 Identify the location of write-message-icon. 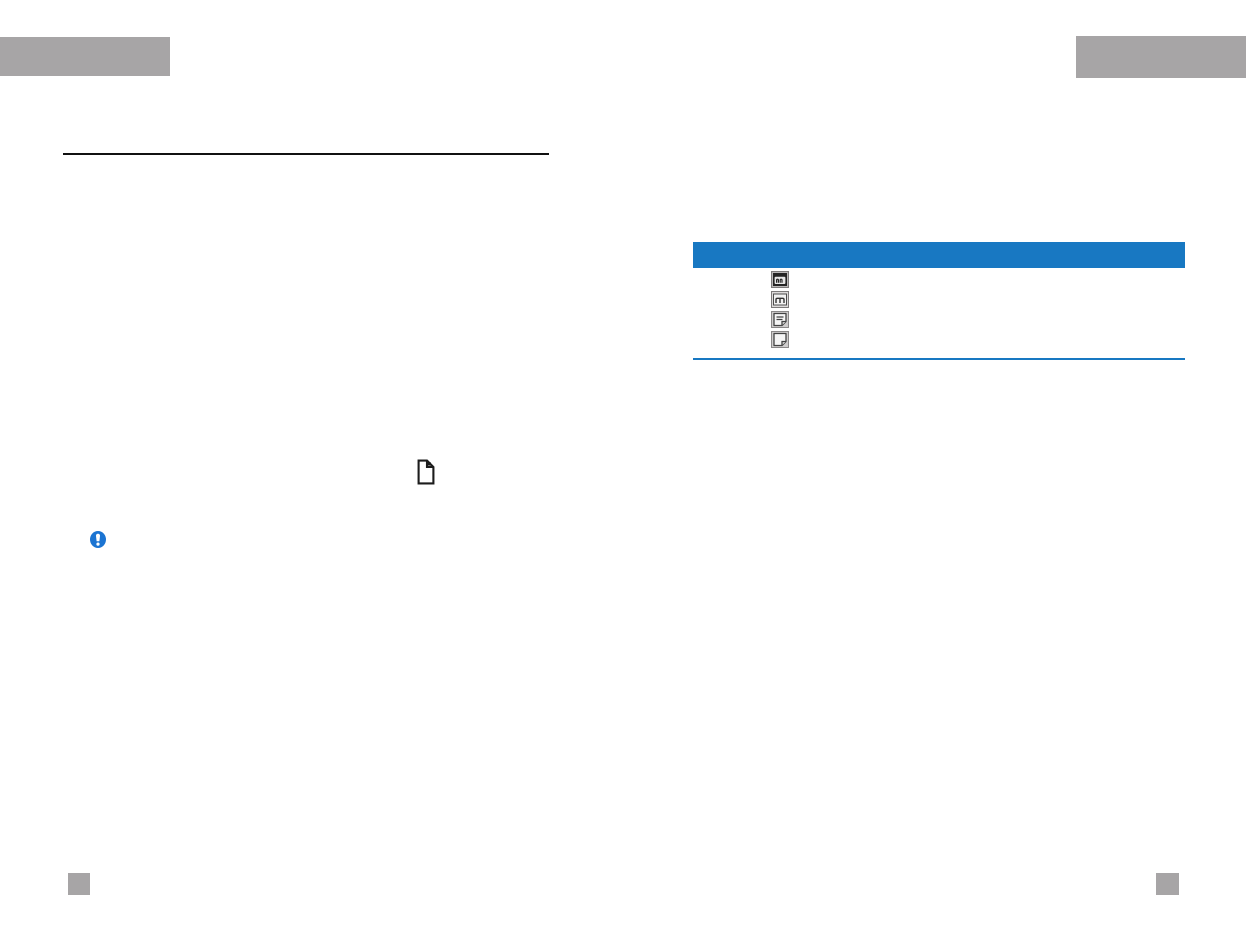
(780, 279).